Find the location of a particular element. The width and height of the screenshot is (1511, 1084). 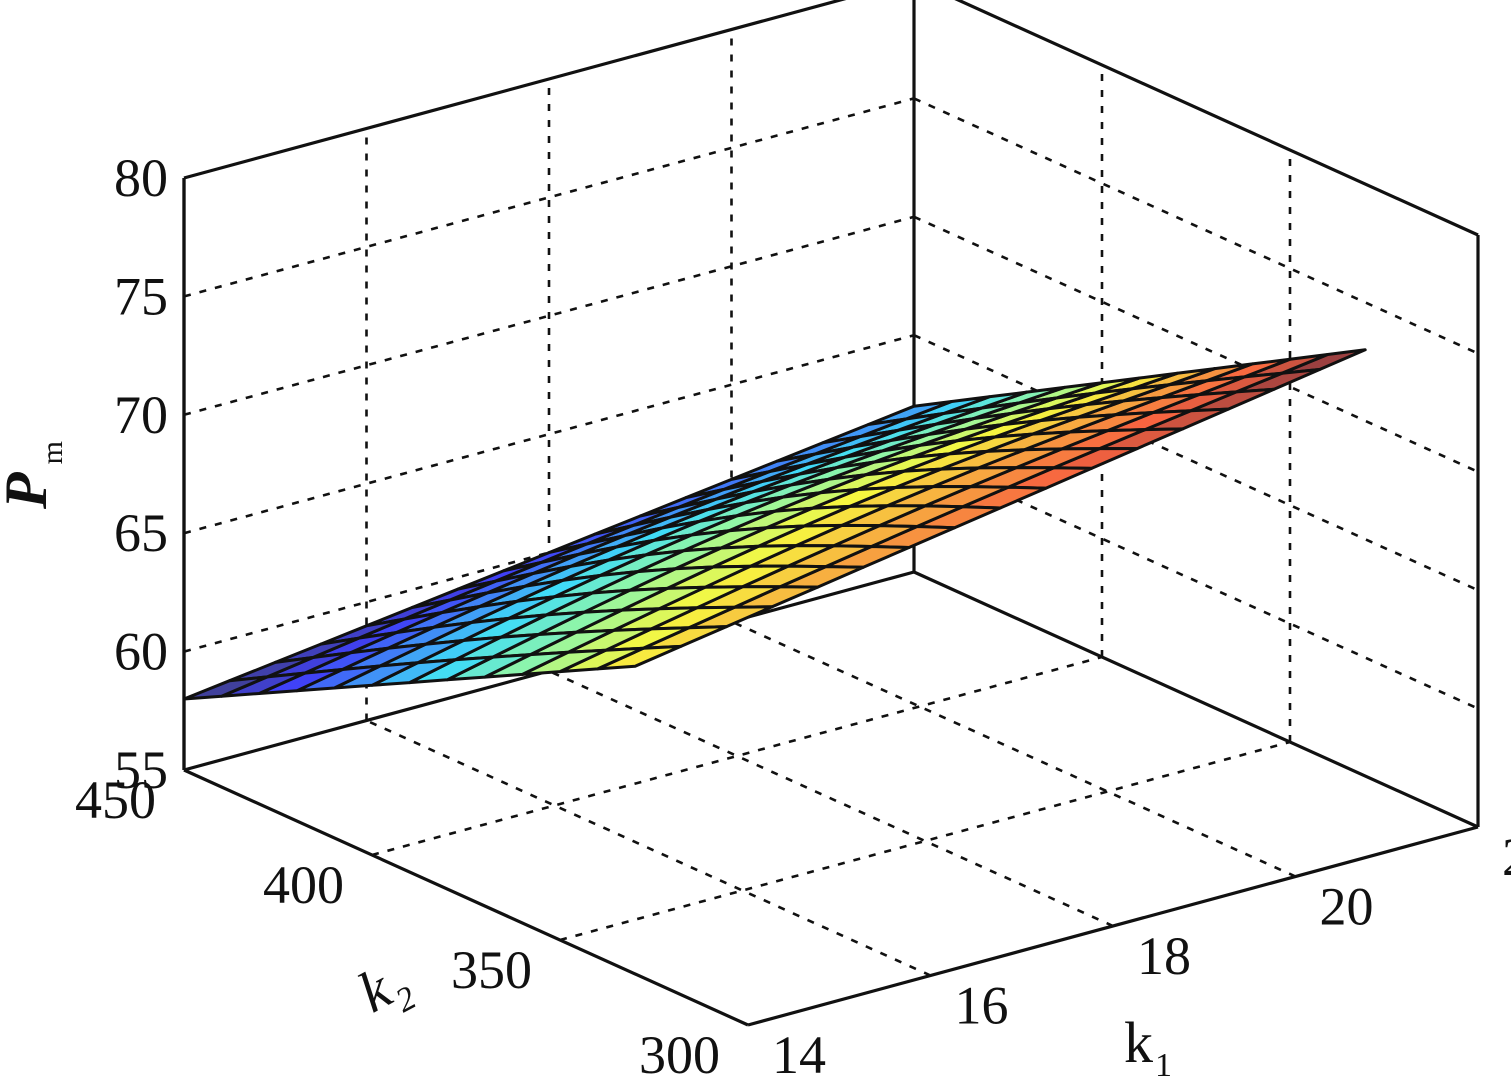

k2-axis-label: k2 is located at coordinates (385, 990).